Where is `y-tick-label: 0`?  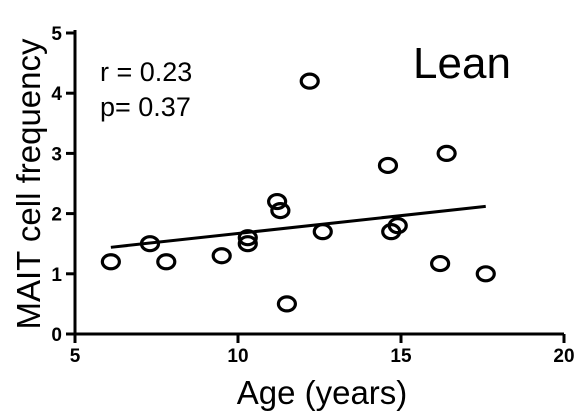
y-tick-label: 0 is located at coordinates (56, 335).